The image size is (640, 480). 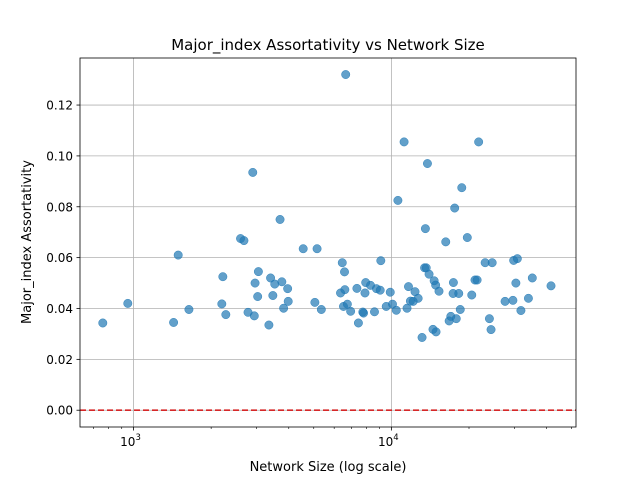 What do you see at coordinates (59, 309) in the screenshot?
I see `y-tick-label: 0.04` at bounding box center [59, 309].